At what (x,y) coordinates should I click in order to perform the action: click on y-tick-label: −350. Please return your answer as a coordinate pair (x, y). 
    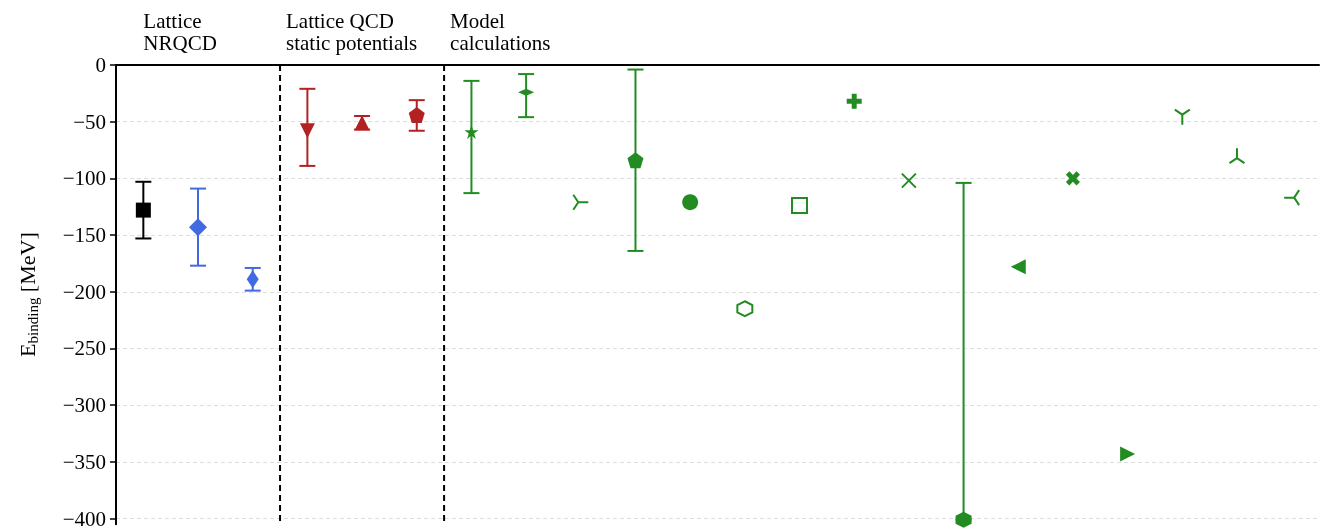
    Looking at the image, I should click on (84, 461).